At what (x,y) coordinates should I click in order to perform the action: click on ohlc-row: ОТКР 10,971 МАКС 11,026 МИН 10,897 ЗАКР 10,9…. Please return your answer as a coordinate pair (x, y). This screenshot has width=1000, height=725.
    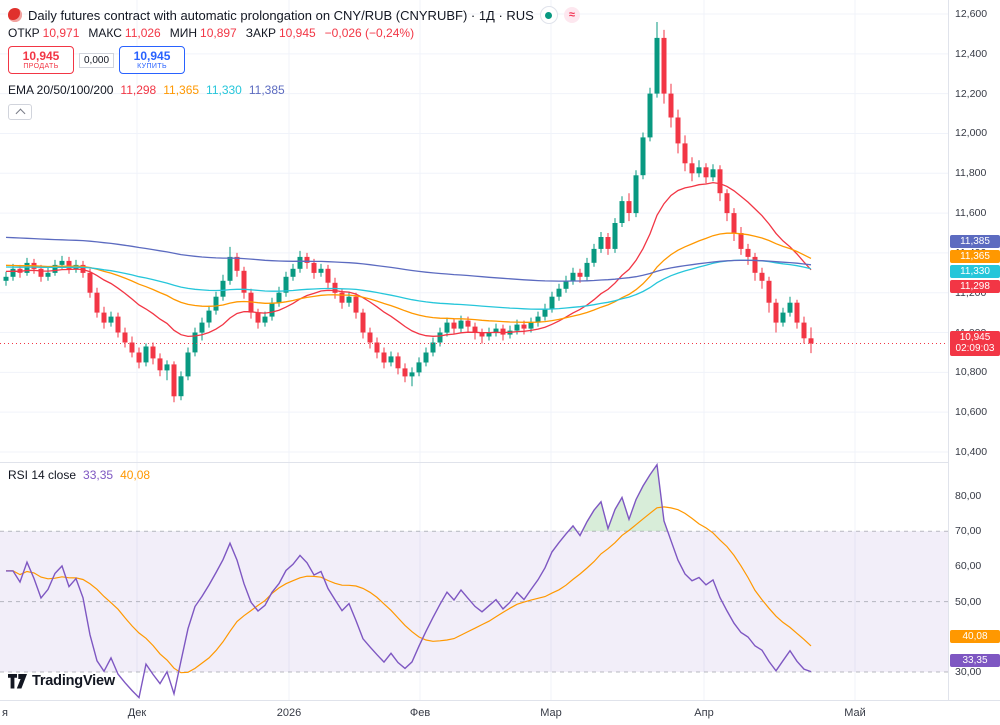
    Looking at the image, I should click on (294, 33).